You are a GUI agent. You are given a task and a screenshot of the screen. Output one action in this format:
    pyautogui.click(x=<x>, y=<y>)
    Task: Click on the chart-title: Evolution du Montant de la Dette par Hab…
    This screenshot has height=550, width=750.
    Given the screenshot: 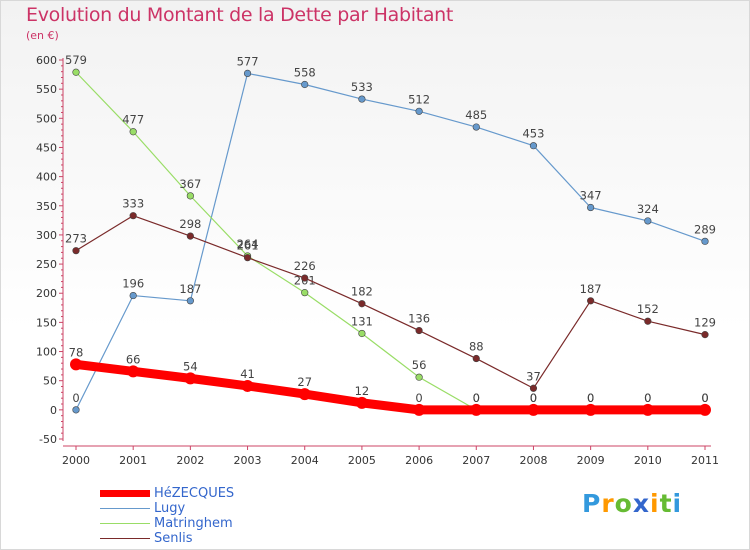 What is the action you would take?
    pyautogui.click(x=240, y=15)
    